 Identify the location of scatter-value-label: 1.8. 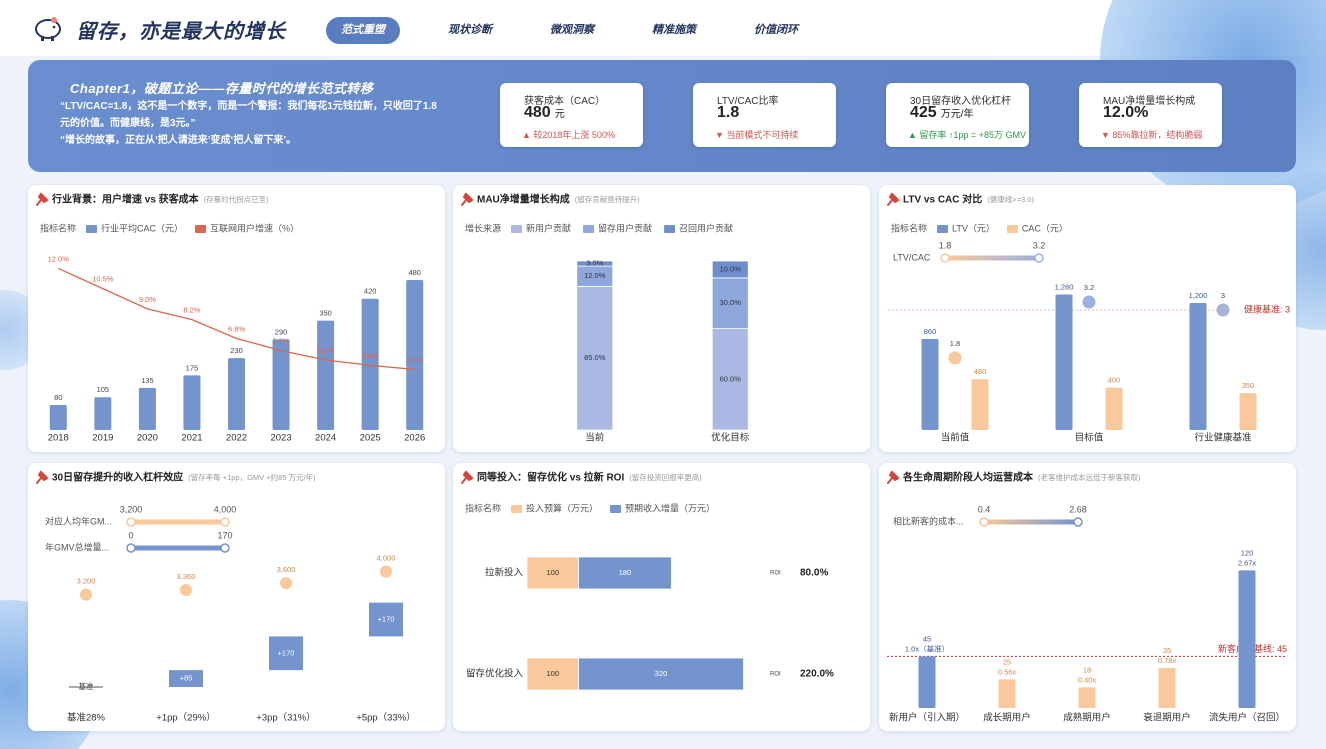
(955, 343).